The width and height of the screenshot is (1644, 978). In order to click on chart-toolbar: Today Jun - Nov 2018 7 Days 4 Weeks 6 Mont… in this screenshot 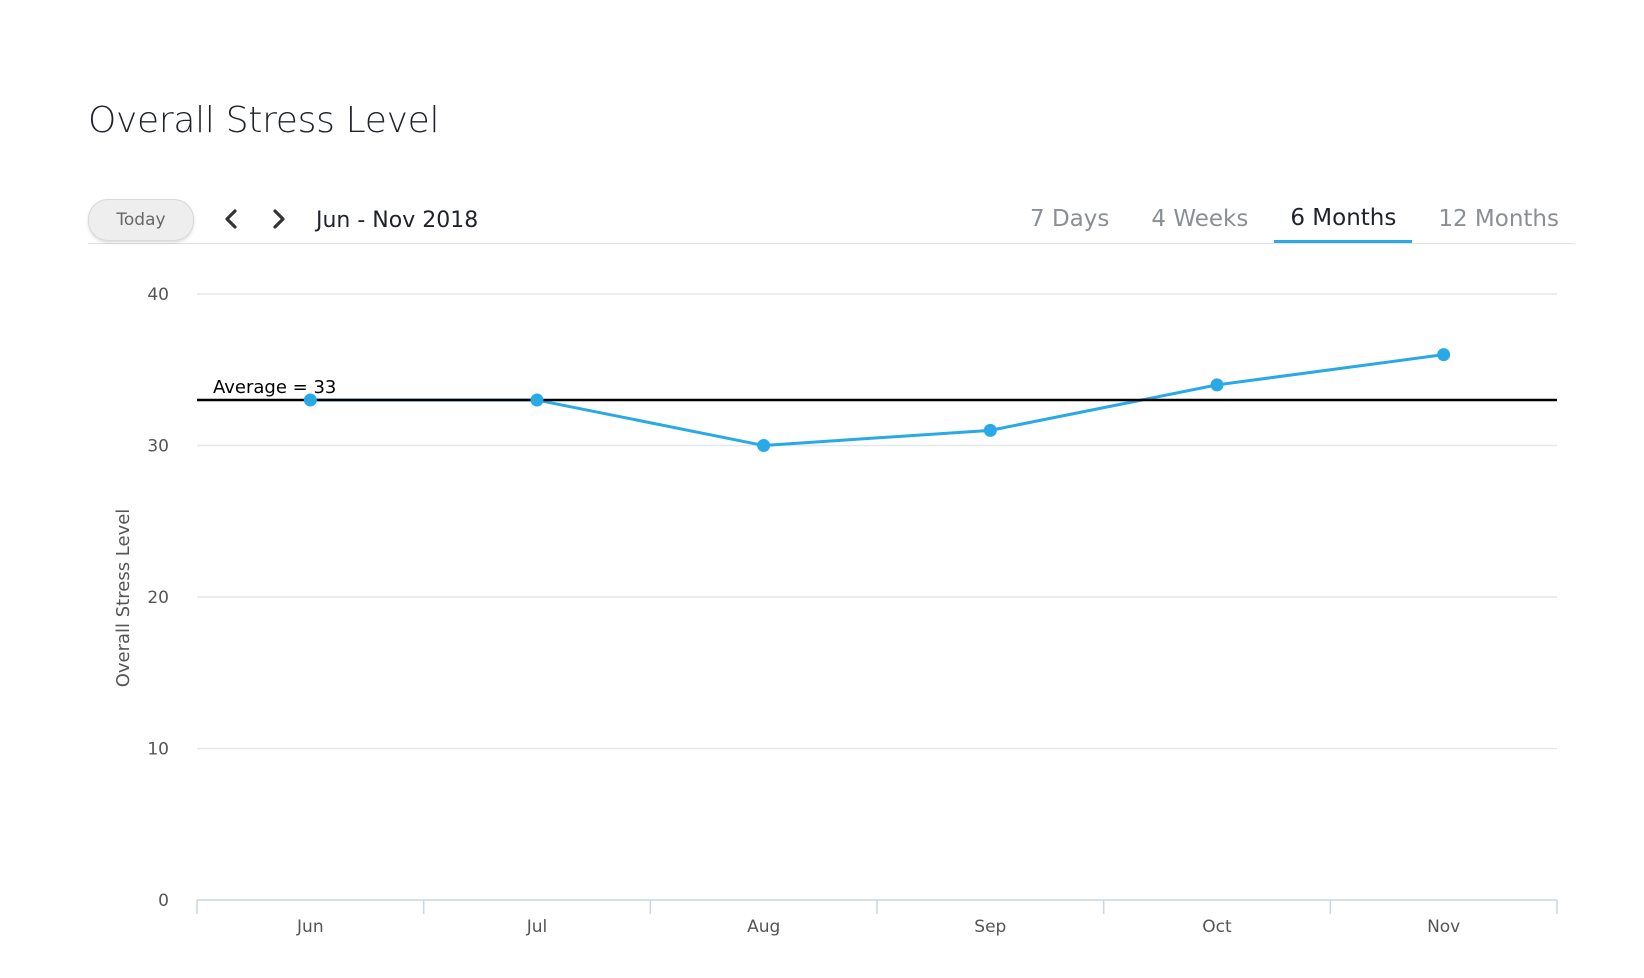, I will do `click(831, 218)`.